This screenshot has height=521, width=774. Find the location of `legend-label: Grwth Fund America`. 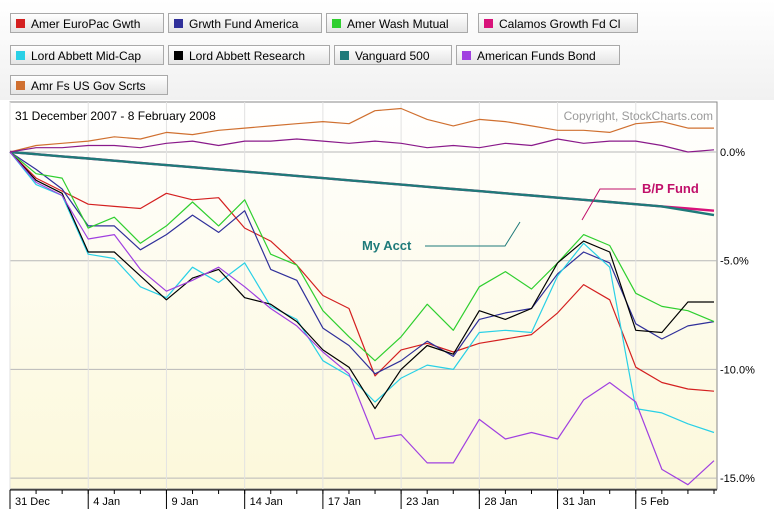

legend-label: Grwth Fund America is located at coordinates (244, 24).